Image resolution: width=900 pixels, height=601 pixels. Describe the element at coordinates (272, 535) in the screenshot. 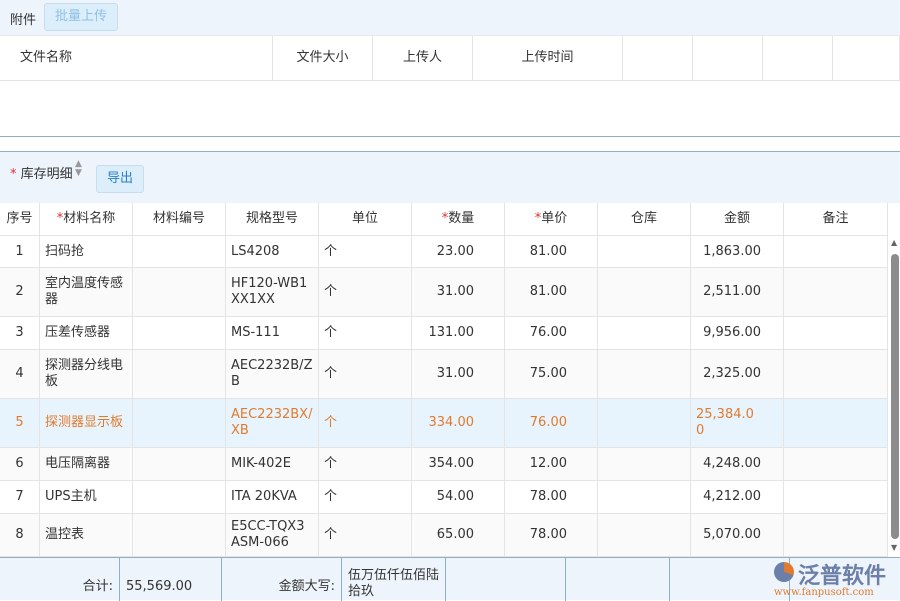

I see `table-cell: E5CC-TQX3ASM-066` at that location.